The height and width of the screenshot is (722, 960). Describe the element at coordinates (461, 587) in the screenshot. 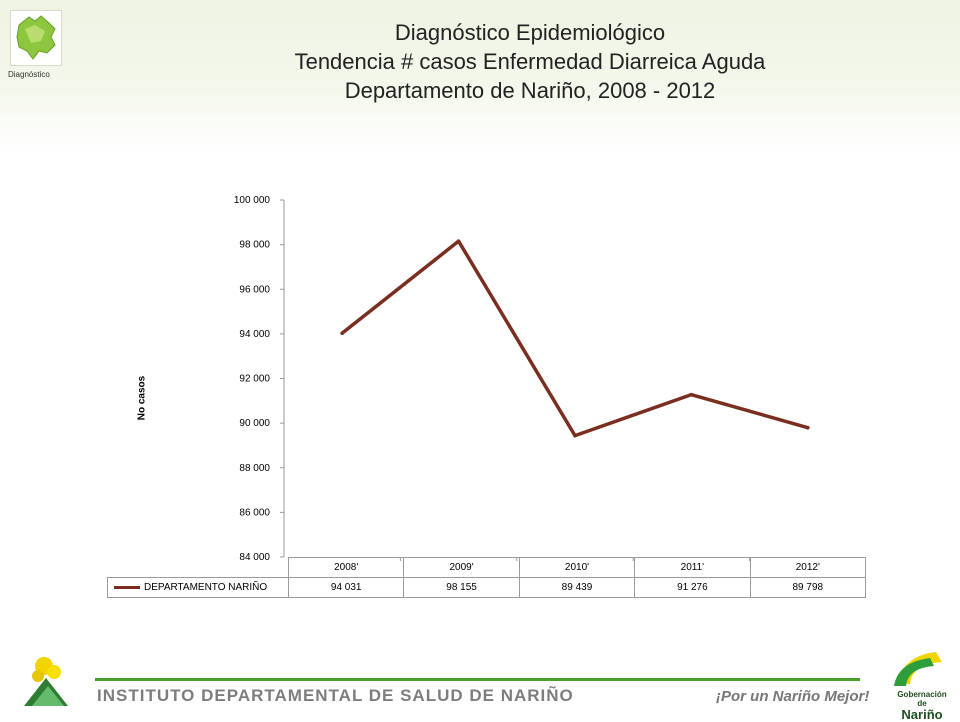

I see `value-label: 98 155` at that location.